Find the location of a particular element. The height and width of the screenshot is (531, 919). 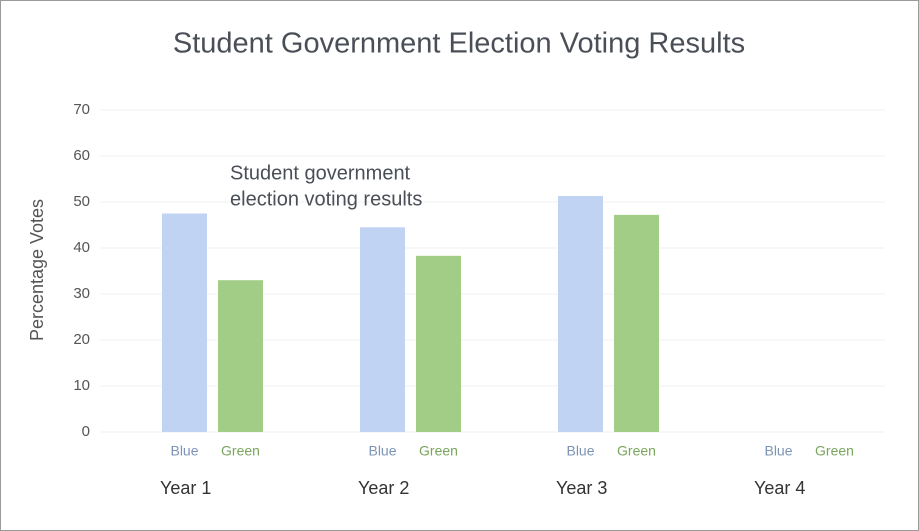

y-axis-label: Percentage Votes is located at coordinates (37, 270).